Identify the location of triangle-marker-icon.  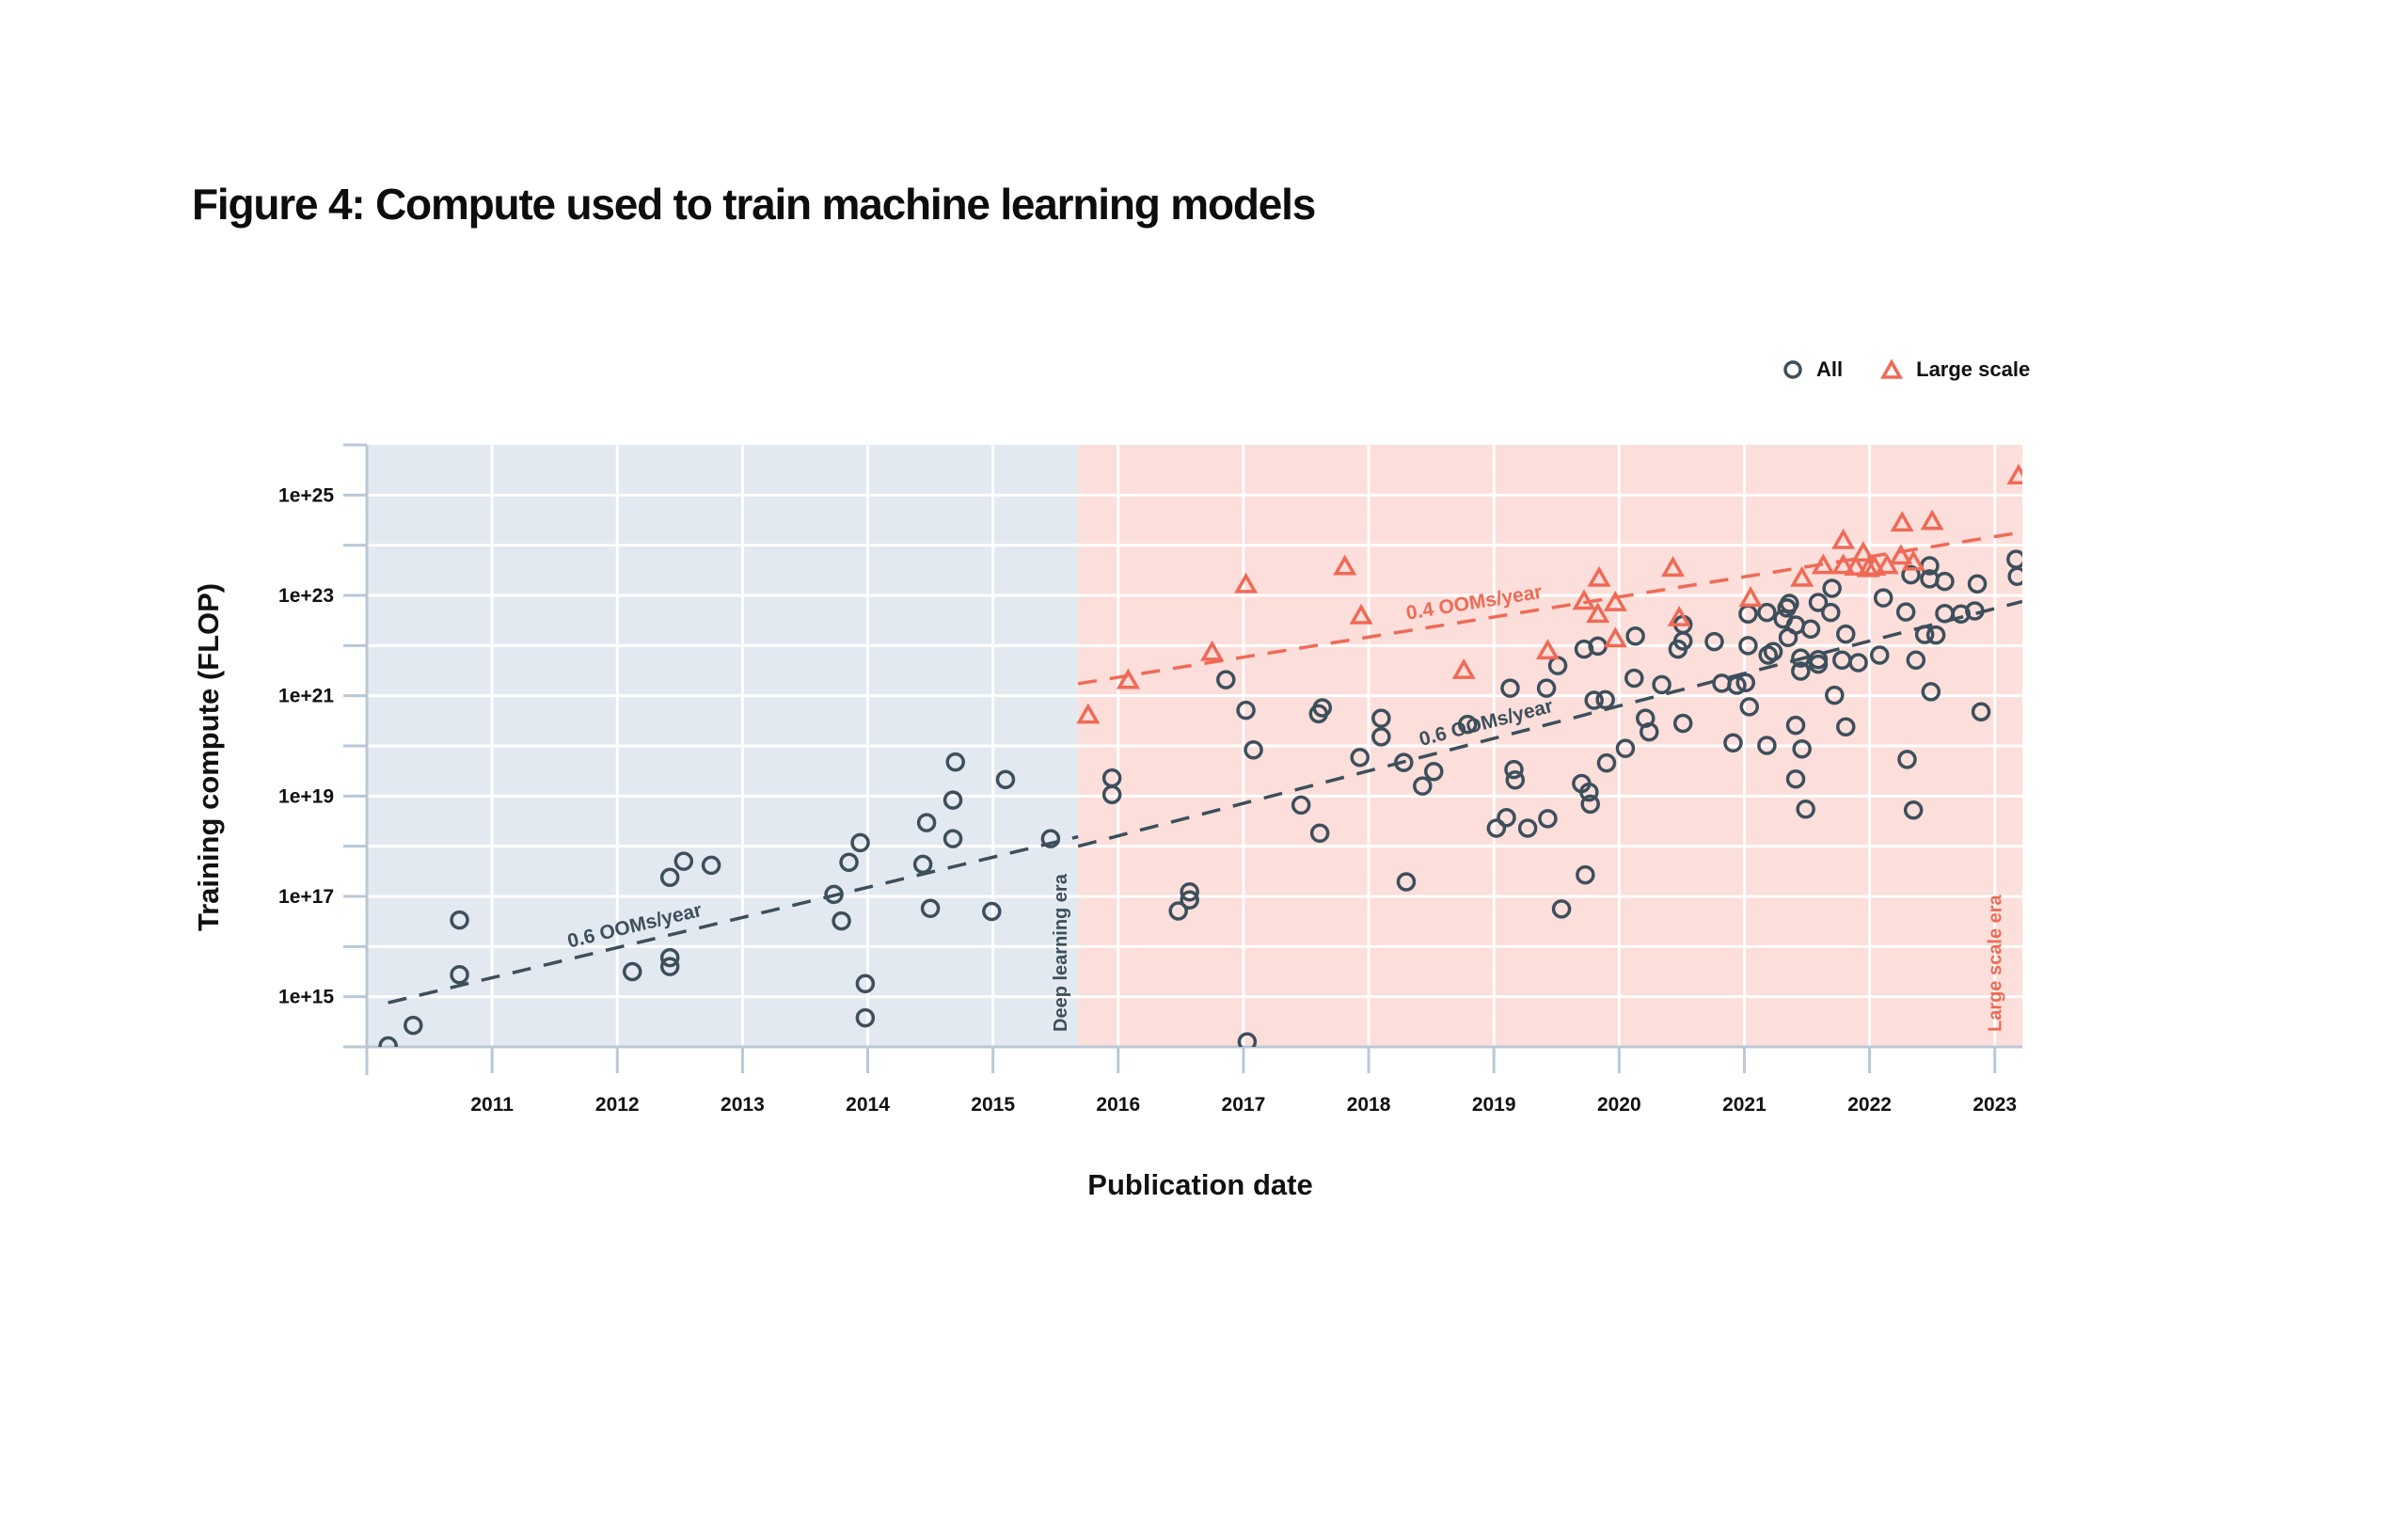
(1892, 369).